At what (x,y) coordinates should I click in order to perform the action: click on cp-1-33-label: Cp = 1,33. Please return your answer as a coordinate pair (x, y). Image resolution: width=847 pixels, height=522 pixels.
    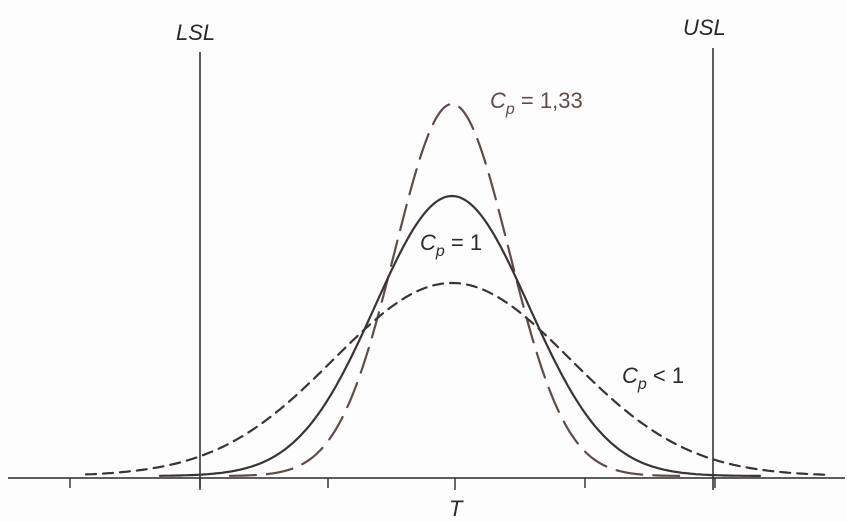
    Looking at the image, I should click on (536, 103).